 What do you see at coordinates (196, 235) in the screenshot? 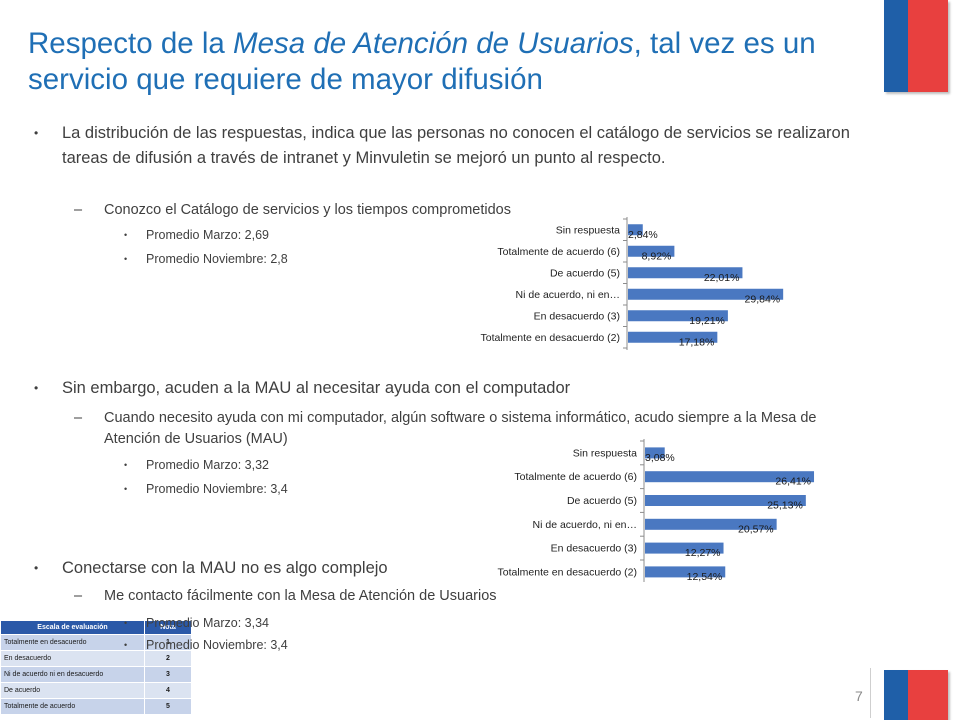
I see `average-item: • Promedio Marzo: 2,69` at bounding box center [196, 235].